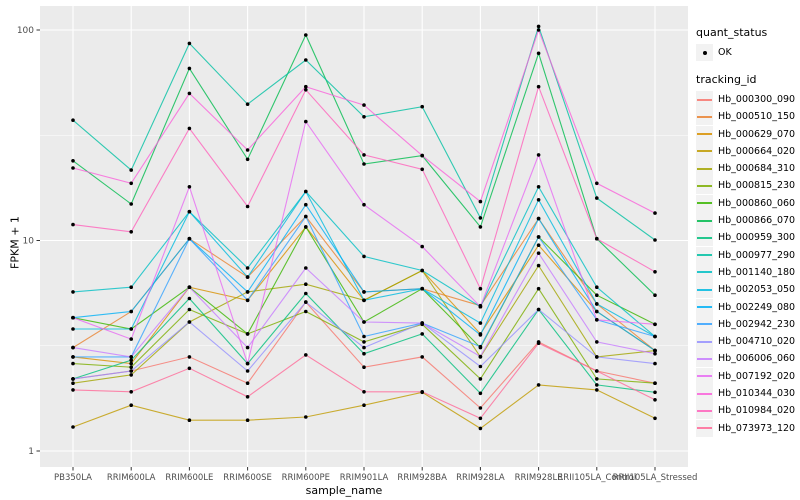  Describe the element at coordinates (748, 186) in the screenshot. I see `legend-item-Hb_000815_230: Hb_000815_230` at that location.